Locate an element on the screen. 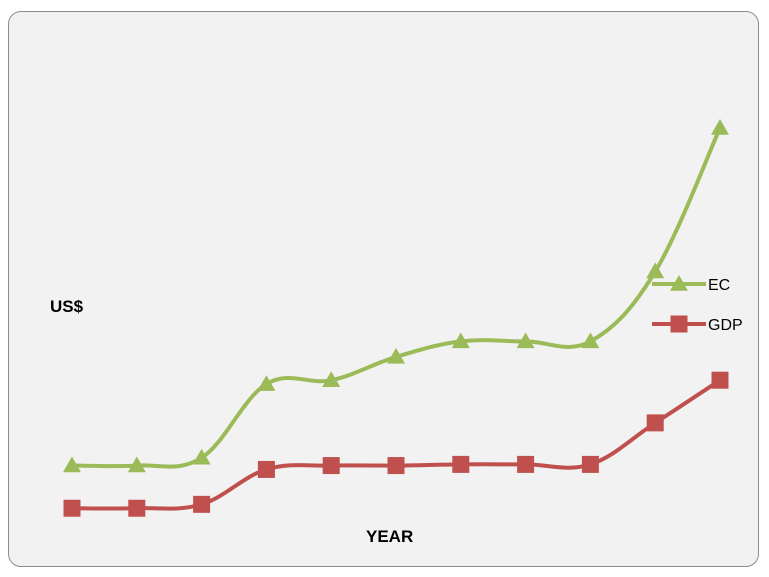 This screenshot has width=769, height=577. legend-marker-gdp is located at coordinates (679, 324).